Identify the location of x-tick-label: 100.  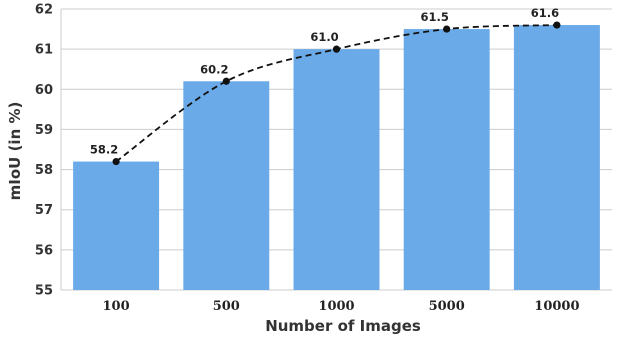
(116, 306).